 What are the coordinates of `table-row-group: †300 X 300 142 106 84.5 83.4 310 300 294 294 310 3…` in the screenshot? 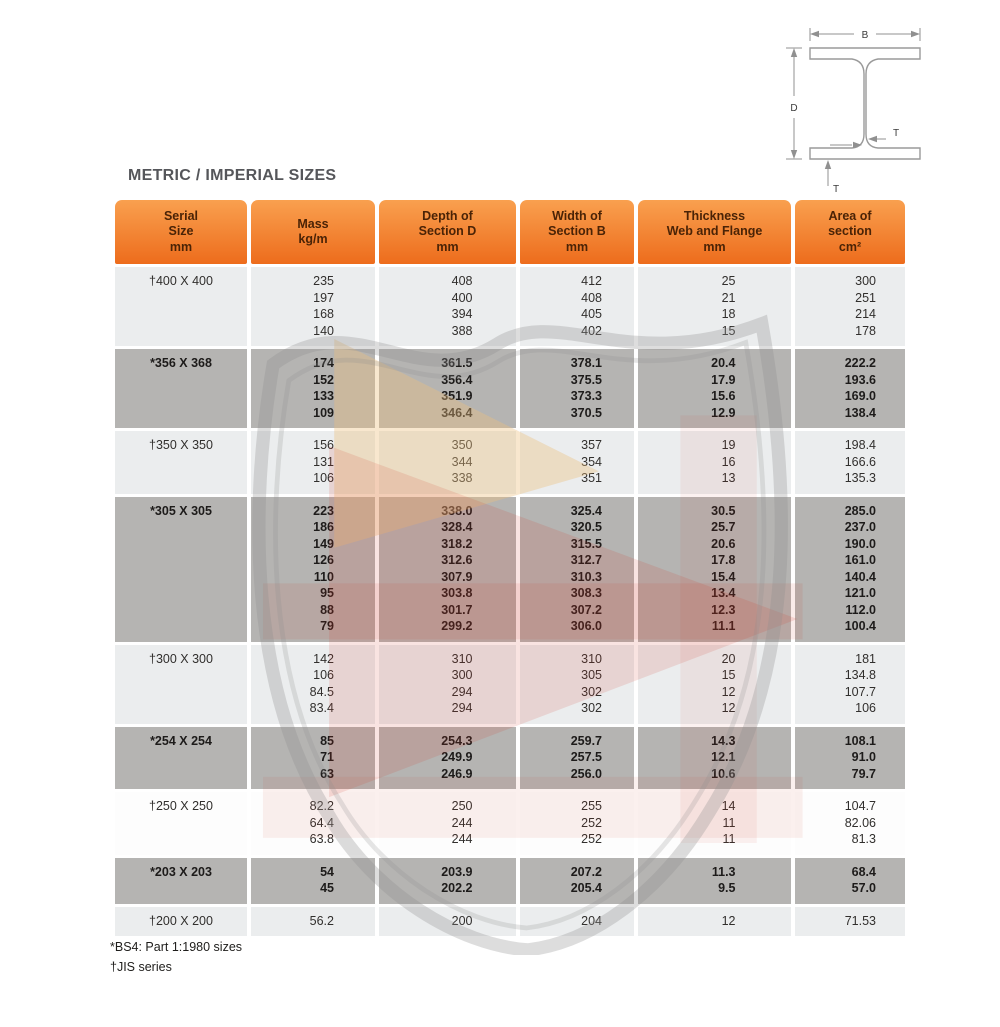 It's located at (510, 684).